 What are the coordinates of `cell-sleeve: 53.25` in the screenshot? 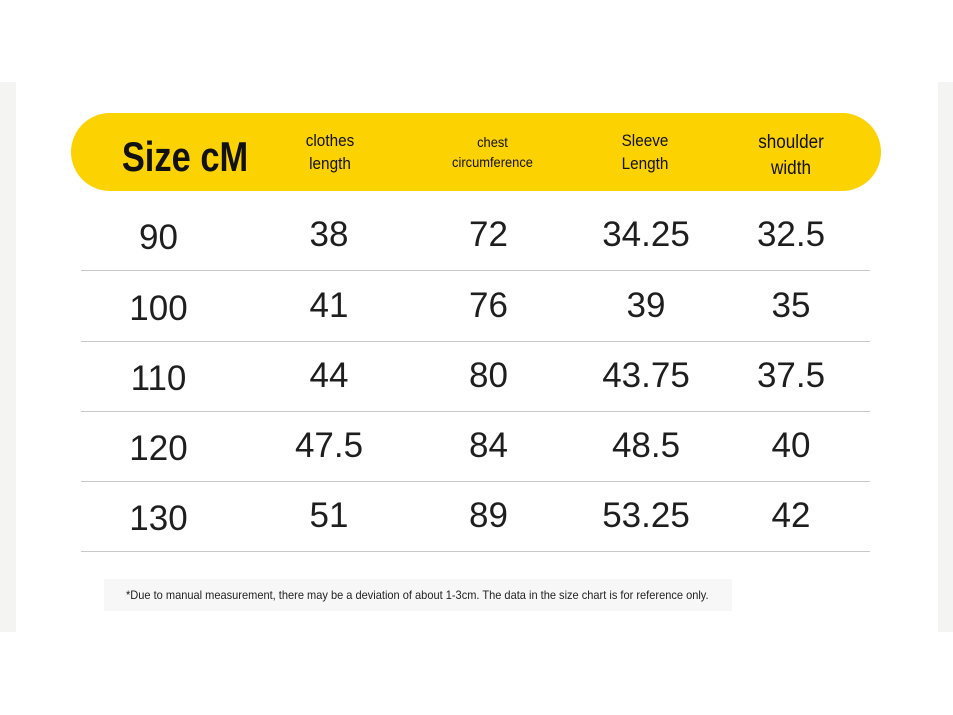 It's located at (646, 515).